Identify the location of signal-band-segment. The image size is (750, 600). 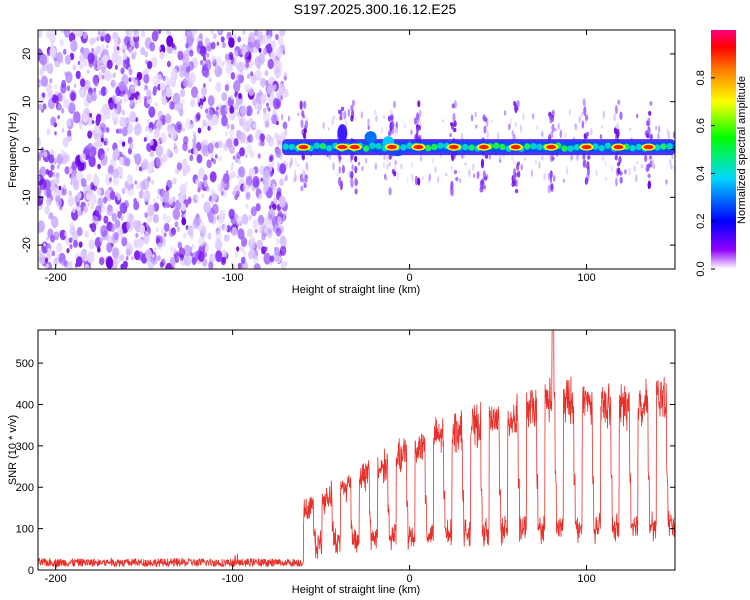
(527, 146).